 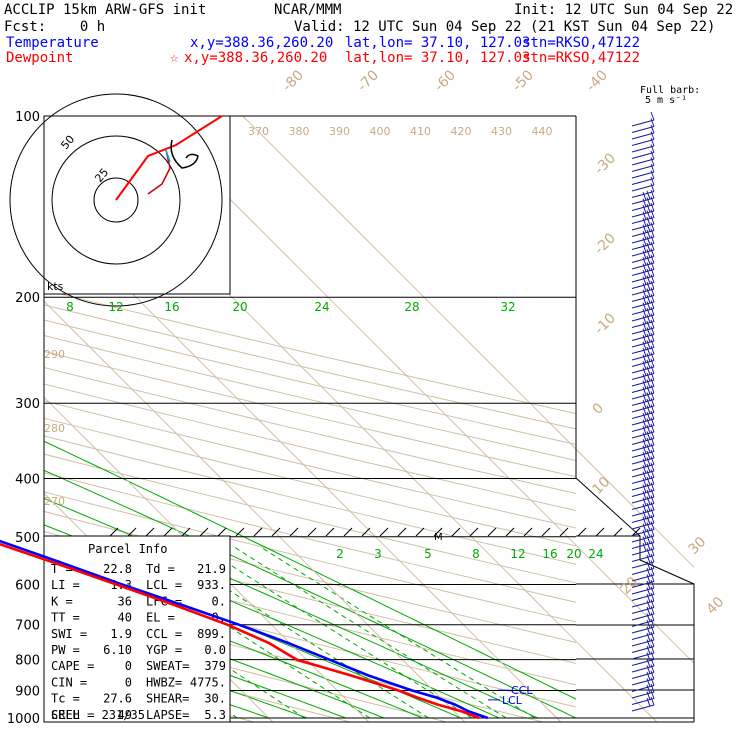 What do you see at coordinates (72, 666) in the screenshot?
I see `parcel-key: CAPE =` at bounding box center [72, 666].